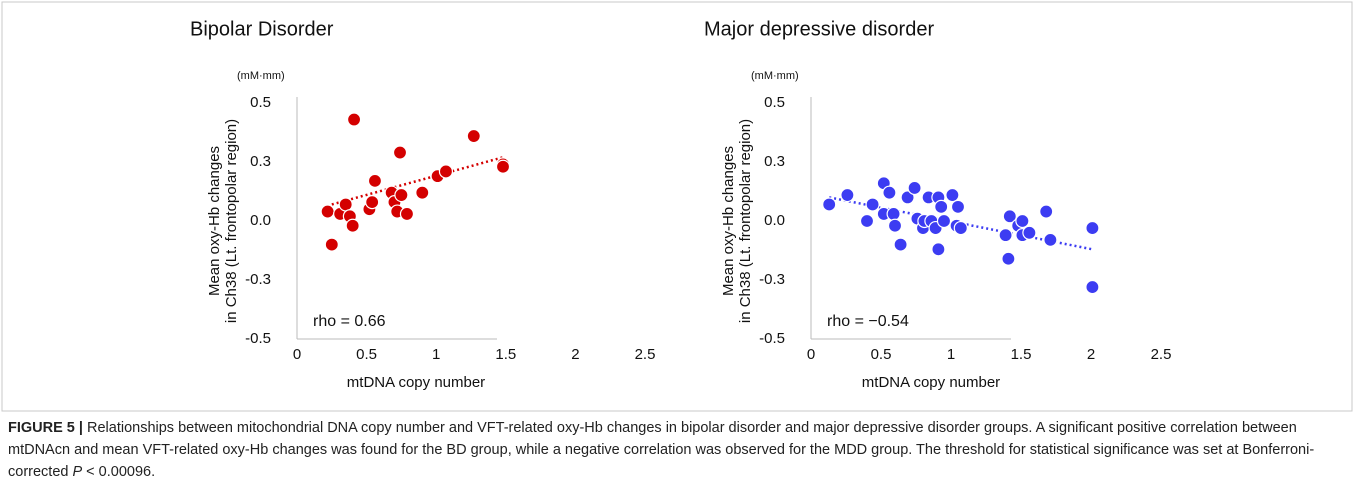 This screenshot has height=500, width=1355. Describe the element at coordinates (77, 472) in the screenshot. I see `caption-italic: P` at that location.